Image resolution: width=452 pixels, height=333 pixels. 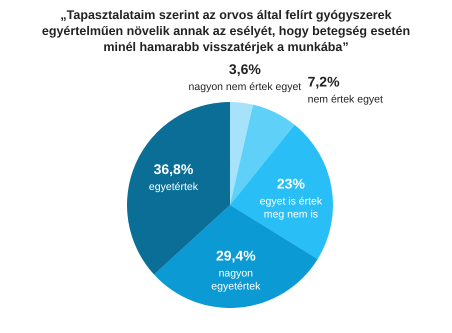 What do you see at coordinates (245, 69) in the screenshot?
I see `data-label: 3,6%` at bounding box center [245, 69].